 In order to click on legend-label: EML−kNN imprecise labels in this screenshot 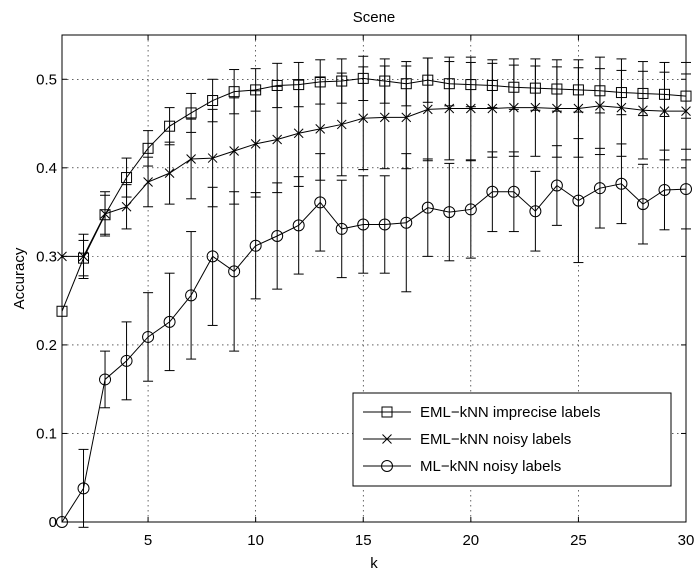, I will do `click(510, 412)`.